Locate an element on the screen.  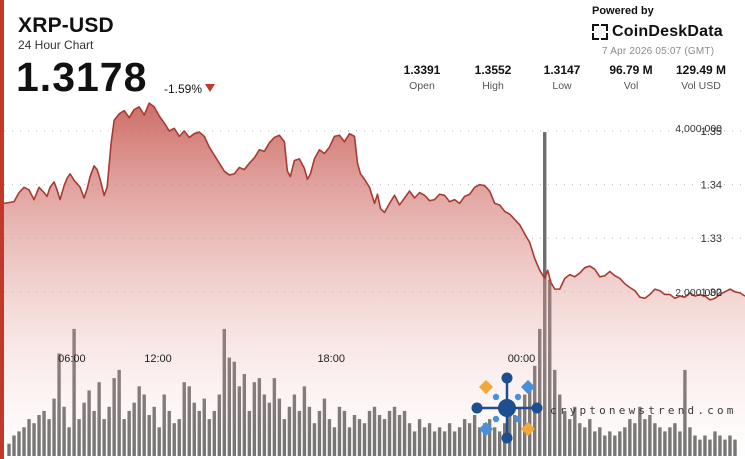
stat-label: Vol is located at coordinates (631, 86).